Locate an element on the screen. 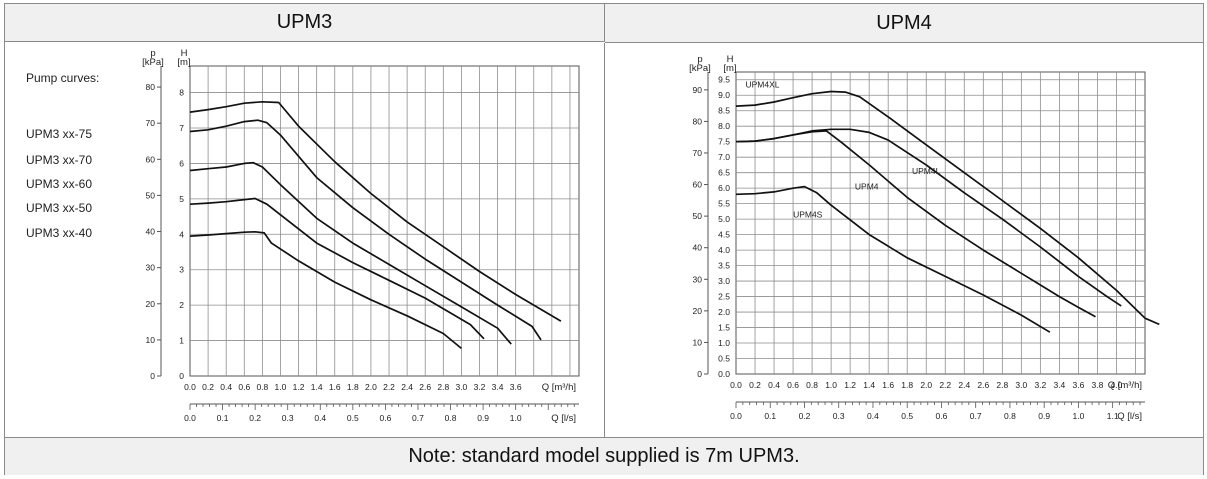 The width and height of the screenshot is (1207, 479). series-label: UPM4 is located at coordinates (867, 187).